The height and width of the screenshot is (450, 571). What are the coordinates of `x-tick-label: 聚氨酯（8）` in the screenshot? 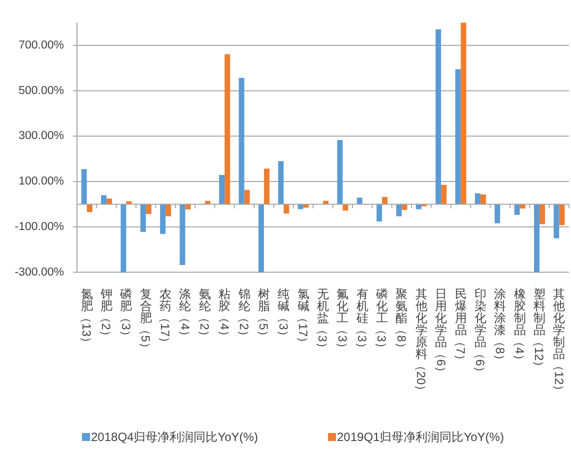 It's located at (401, 320).